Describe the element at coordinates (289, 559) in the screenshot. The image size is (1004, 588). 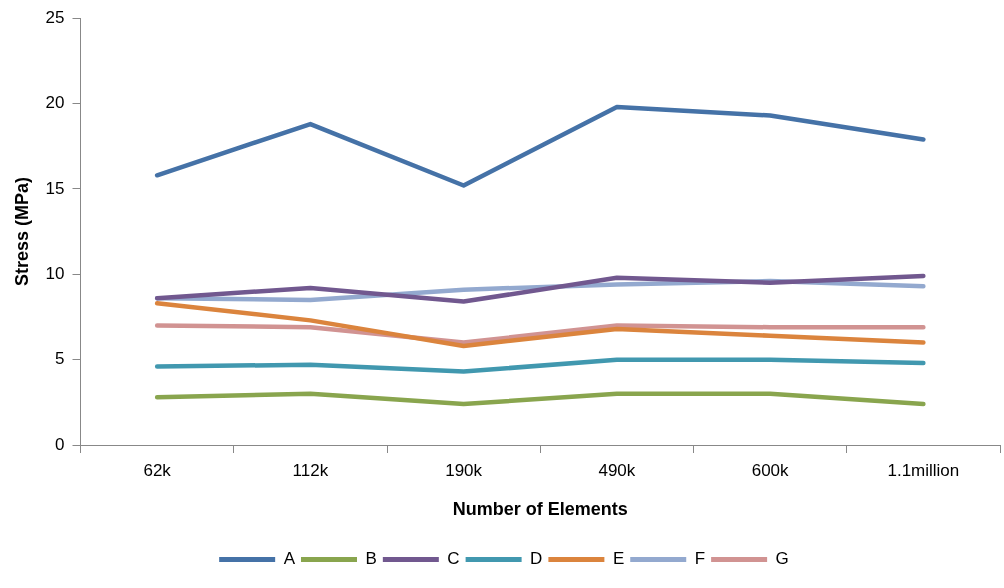
I see `legend-label: A` at that location.